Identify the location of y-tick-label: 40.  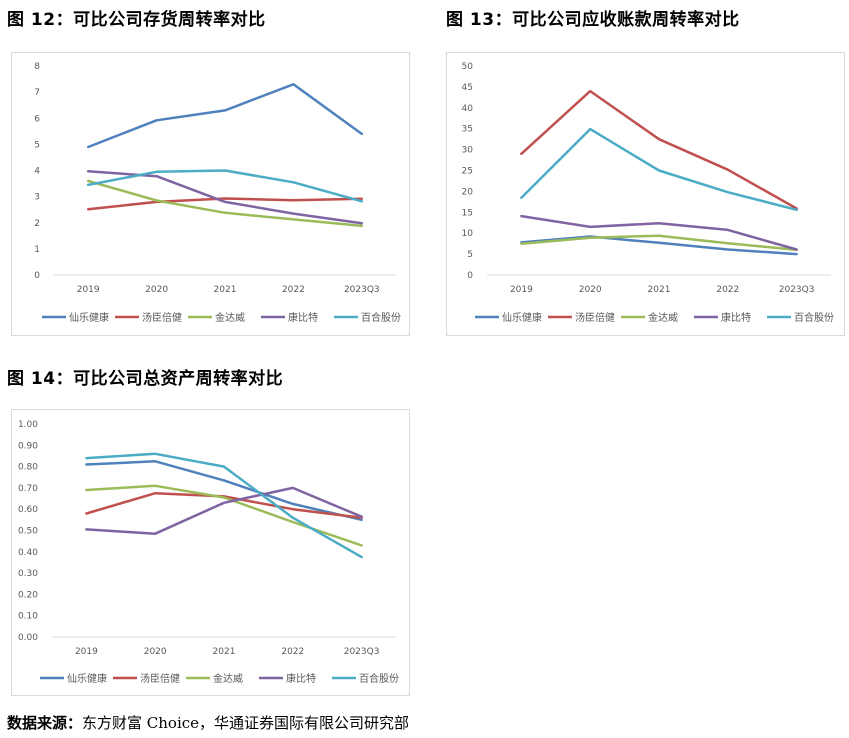
(468, 109).